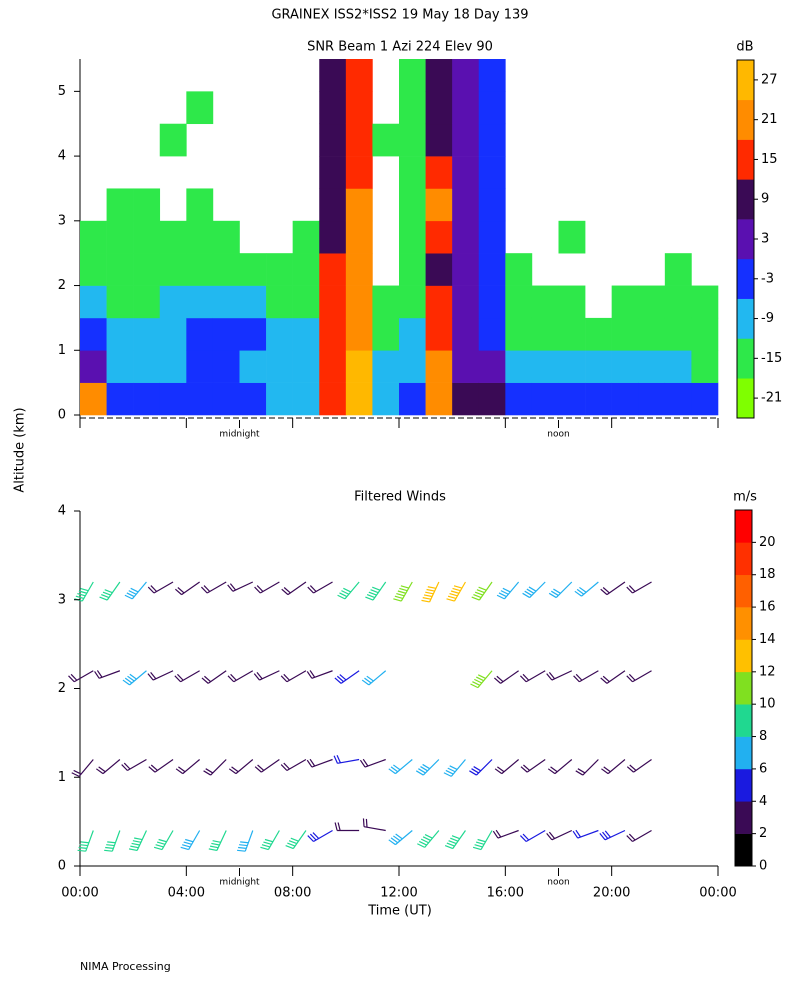  I want to click on x-tick-label: 16:00, so click(505, 893).